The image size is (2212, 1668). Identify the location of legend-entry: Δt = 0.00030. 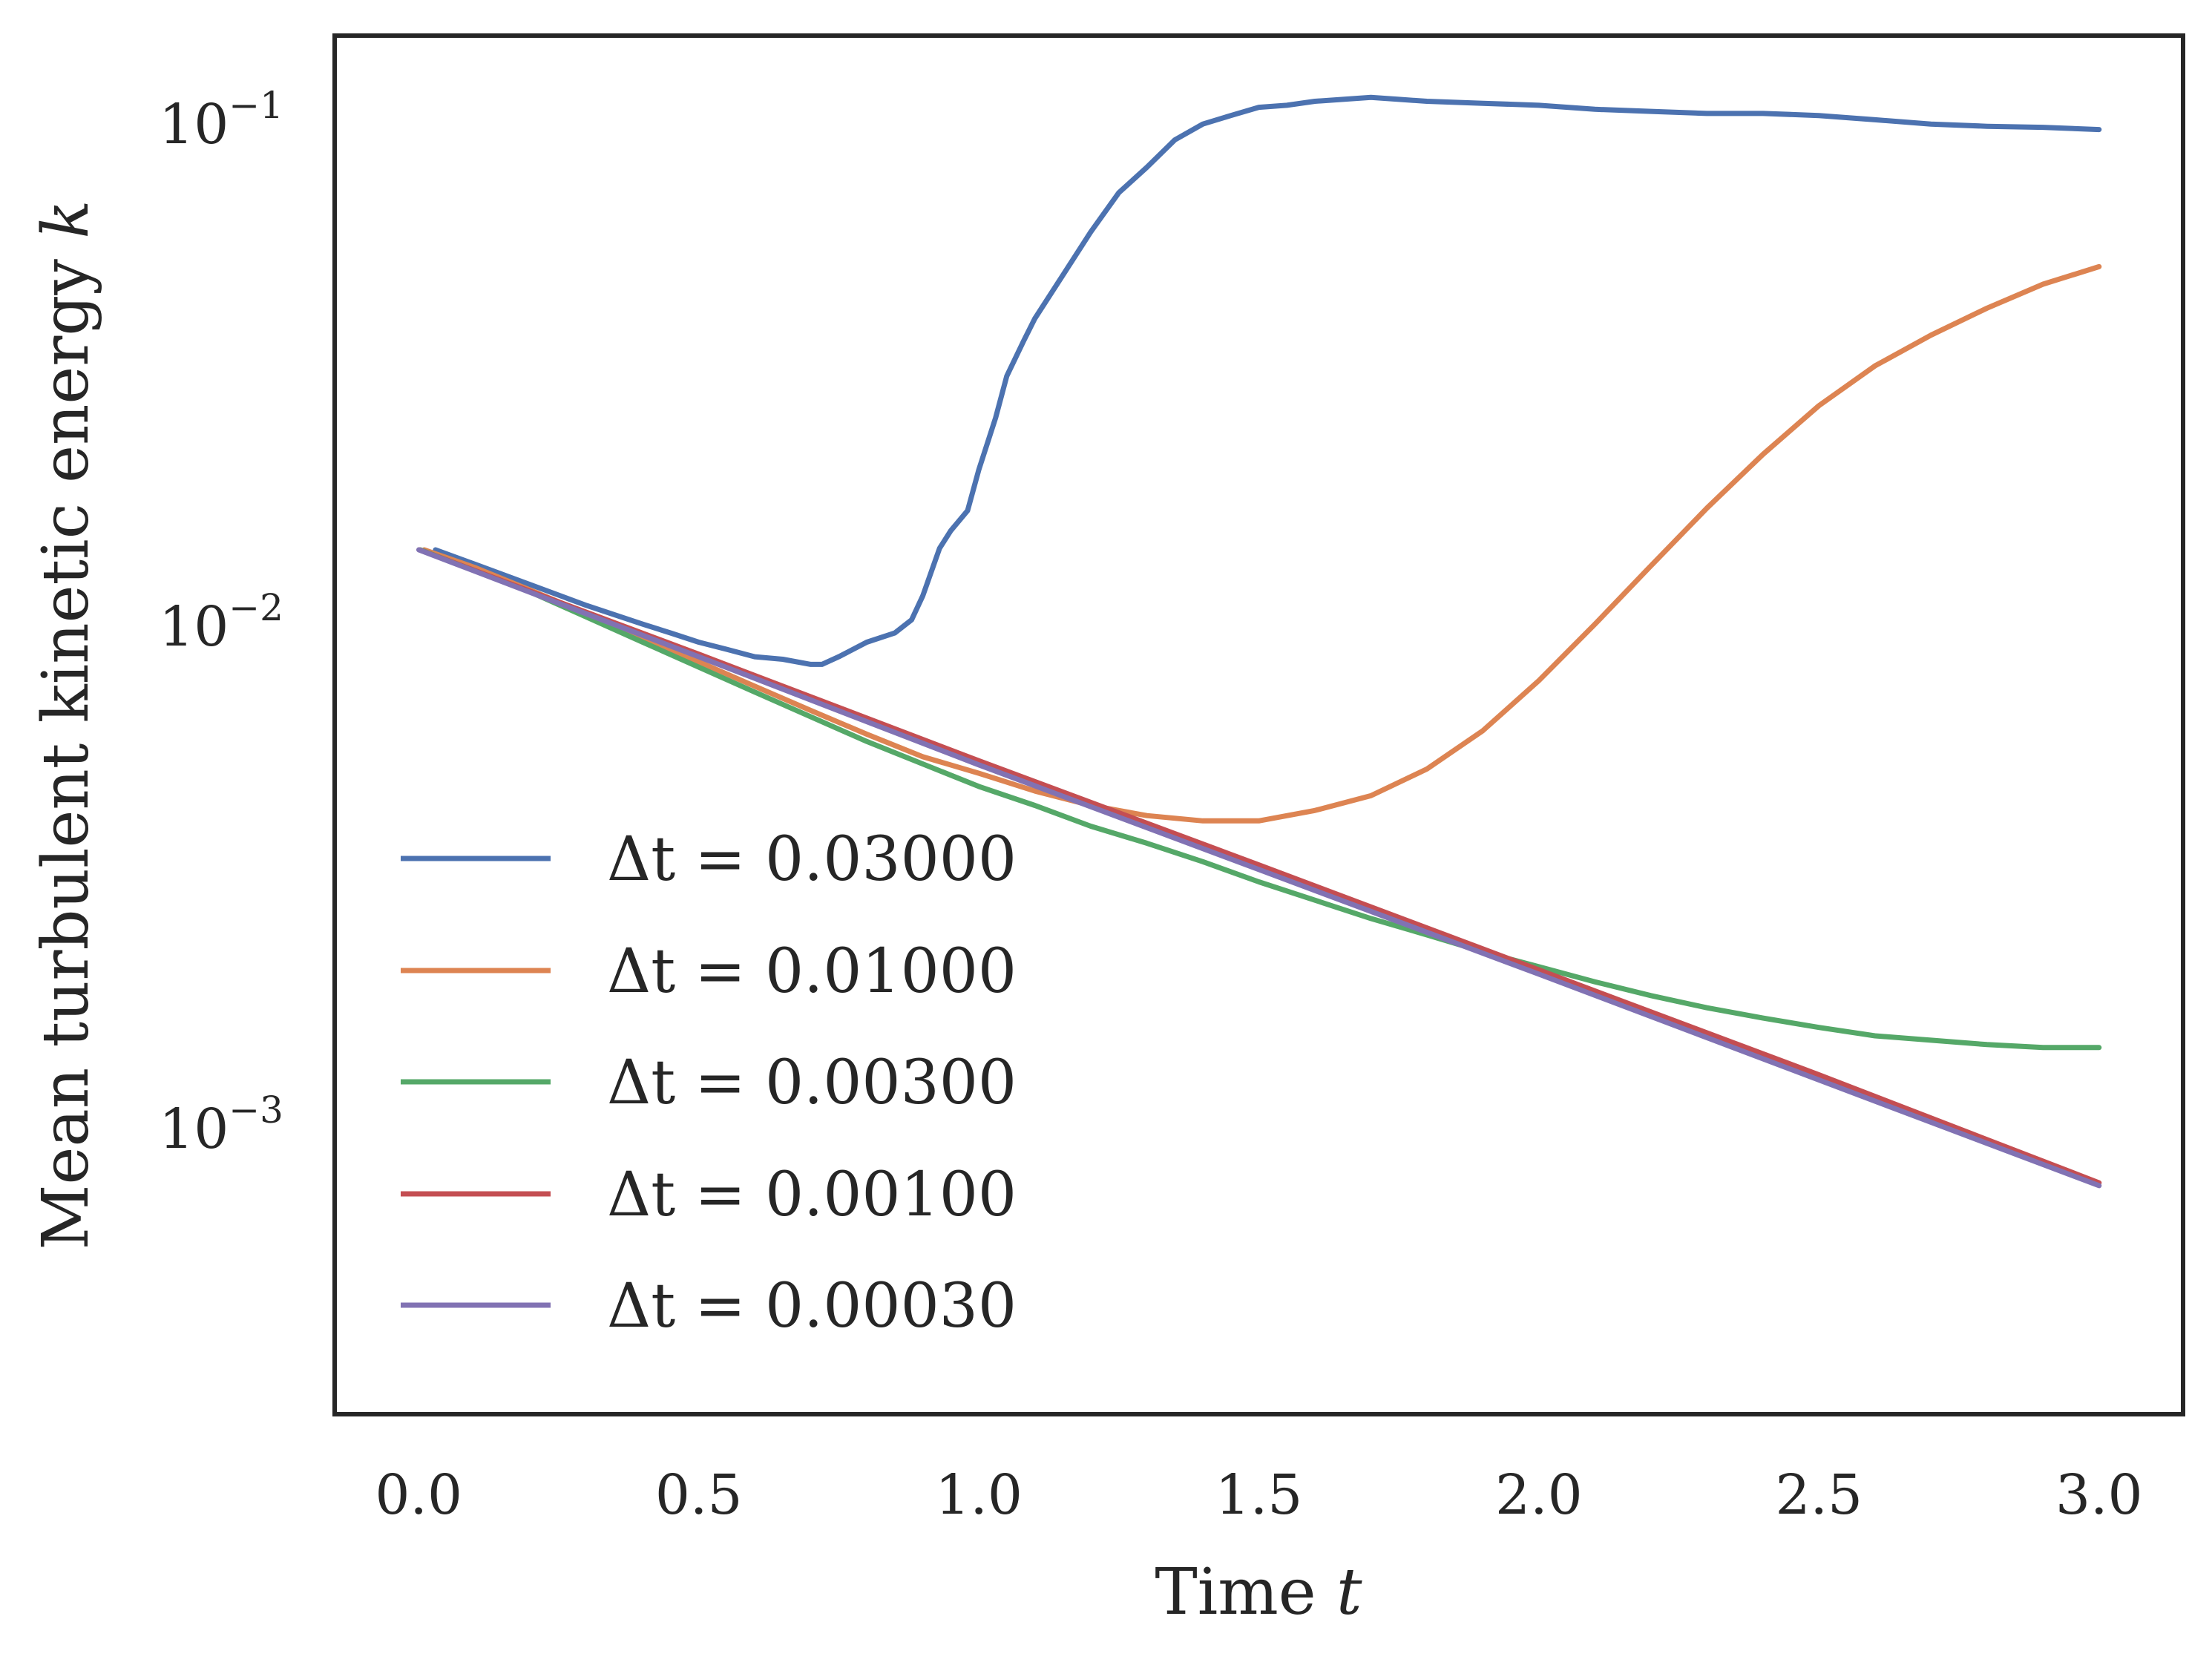
(709, 1306).